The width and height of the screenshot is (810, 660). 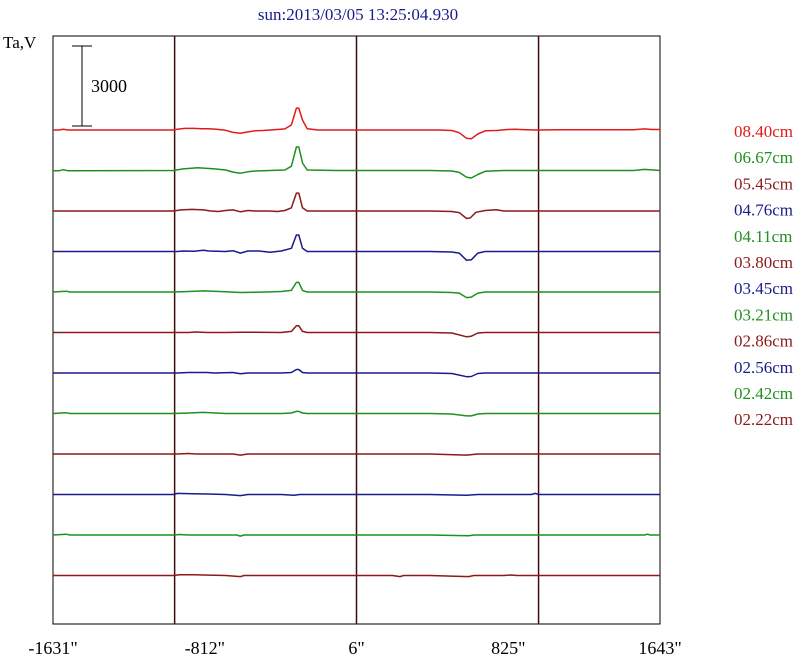 I want to click on series-line-03.45cm, so click(x=356, y=373).